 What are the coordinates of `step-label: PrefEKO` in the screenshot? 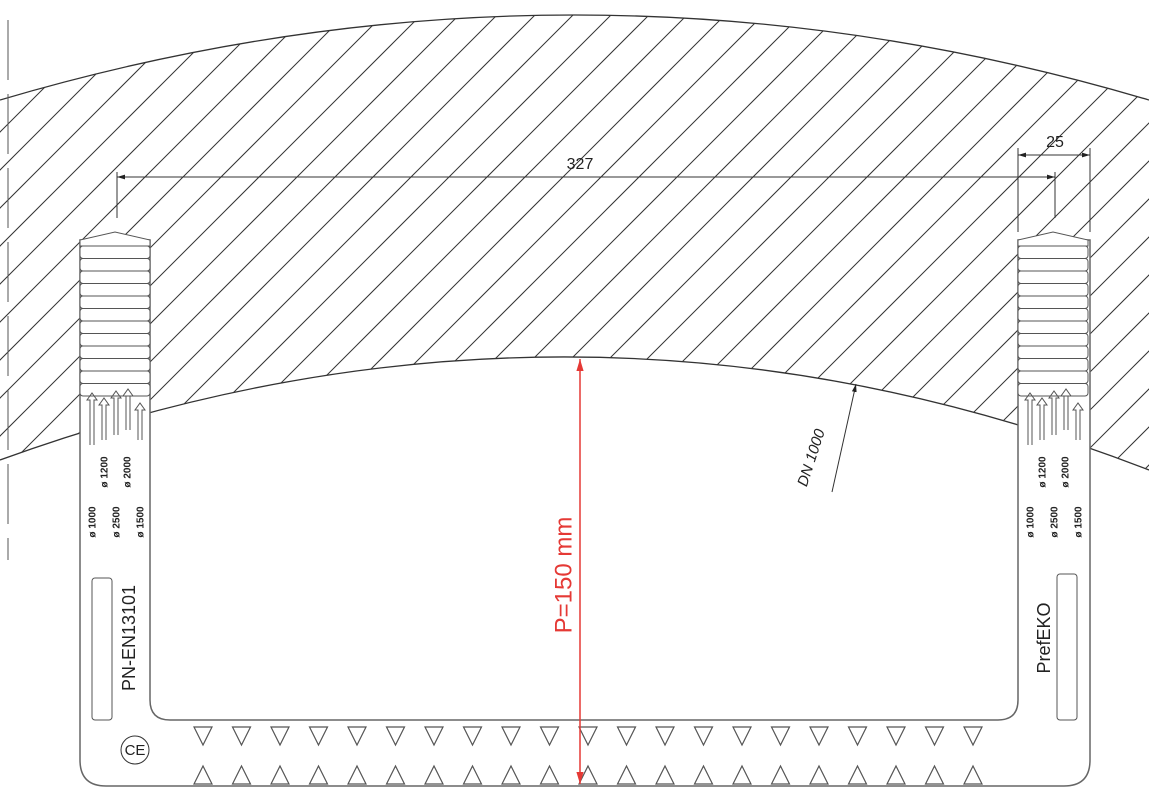 It's located at (1044, 637).